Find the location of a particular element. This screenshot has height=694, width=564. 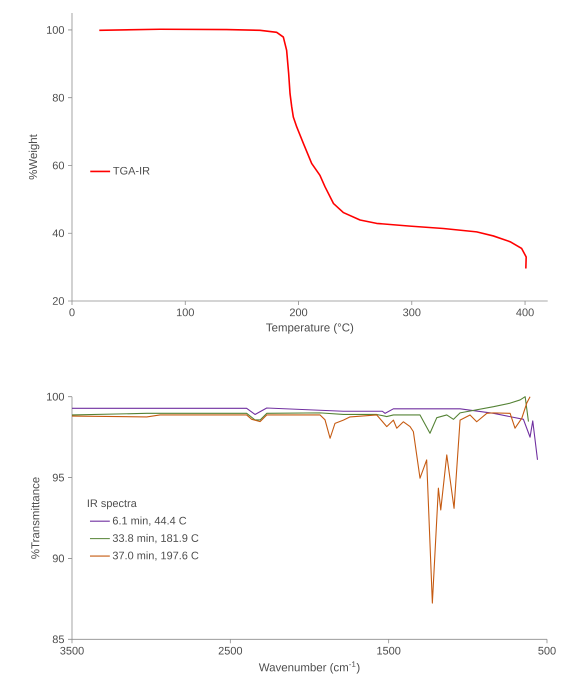

y-tick-label: 40 is located at coordinates (58, 233).